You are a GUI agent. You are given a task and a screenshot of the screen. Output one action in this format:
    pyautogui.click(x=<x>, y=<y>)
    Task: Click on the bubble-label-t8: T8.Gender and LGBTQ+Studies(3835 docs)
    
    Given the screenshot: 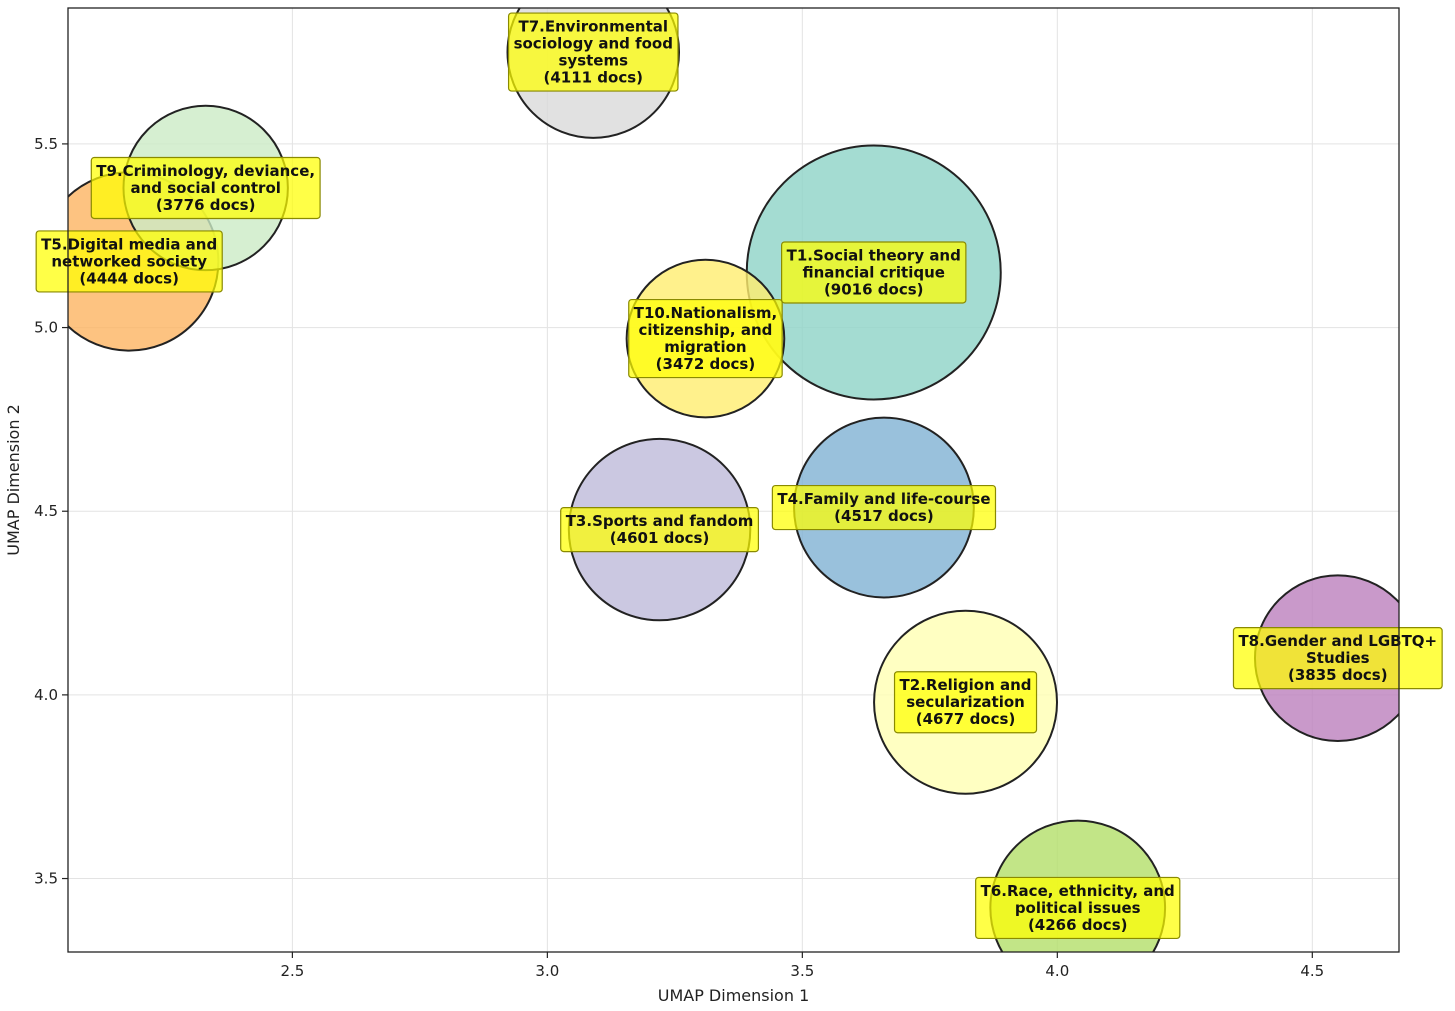 What is the action you would take?
    pyautogui.click(x=1337, y=658)
    